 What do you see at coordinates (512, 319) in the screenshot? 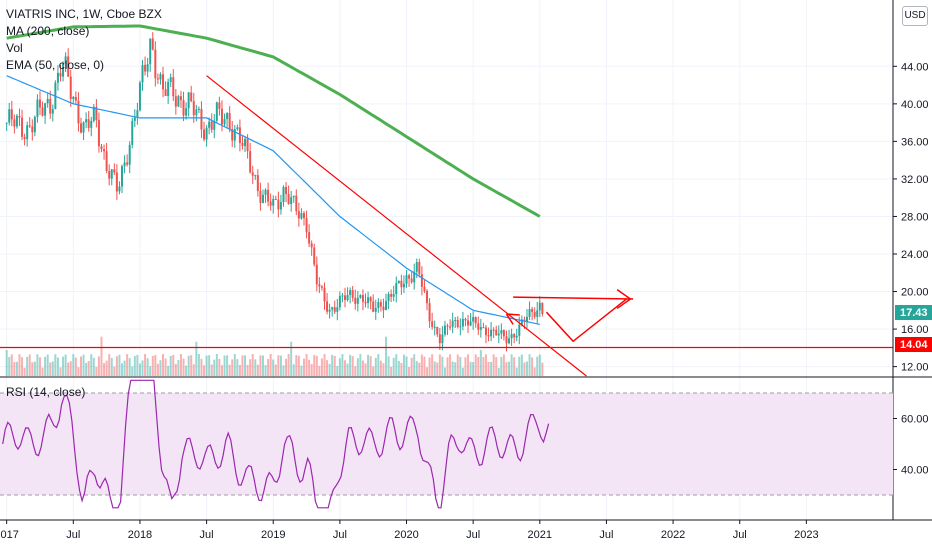
I see `small-arrow` at bounding box center [512, 319].